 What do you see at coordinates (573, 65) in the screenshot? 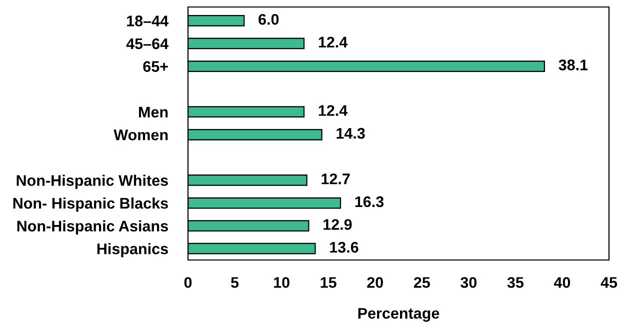
I see `data-label: 38.1` at bounding box center [573, 65].